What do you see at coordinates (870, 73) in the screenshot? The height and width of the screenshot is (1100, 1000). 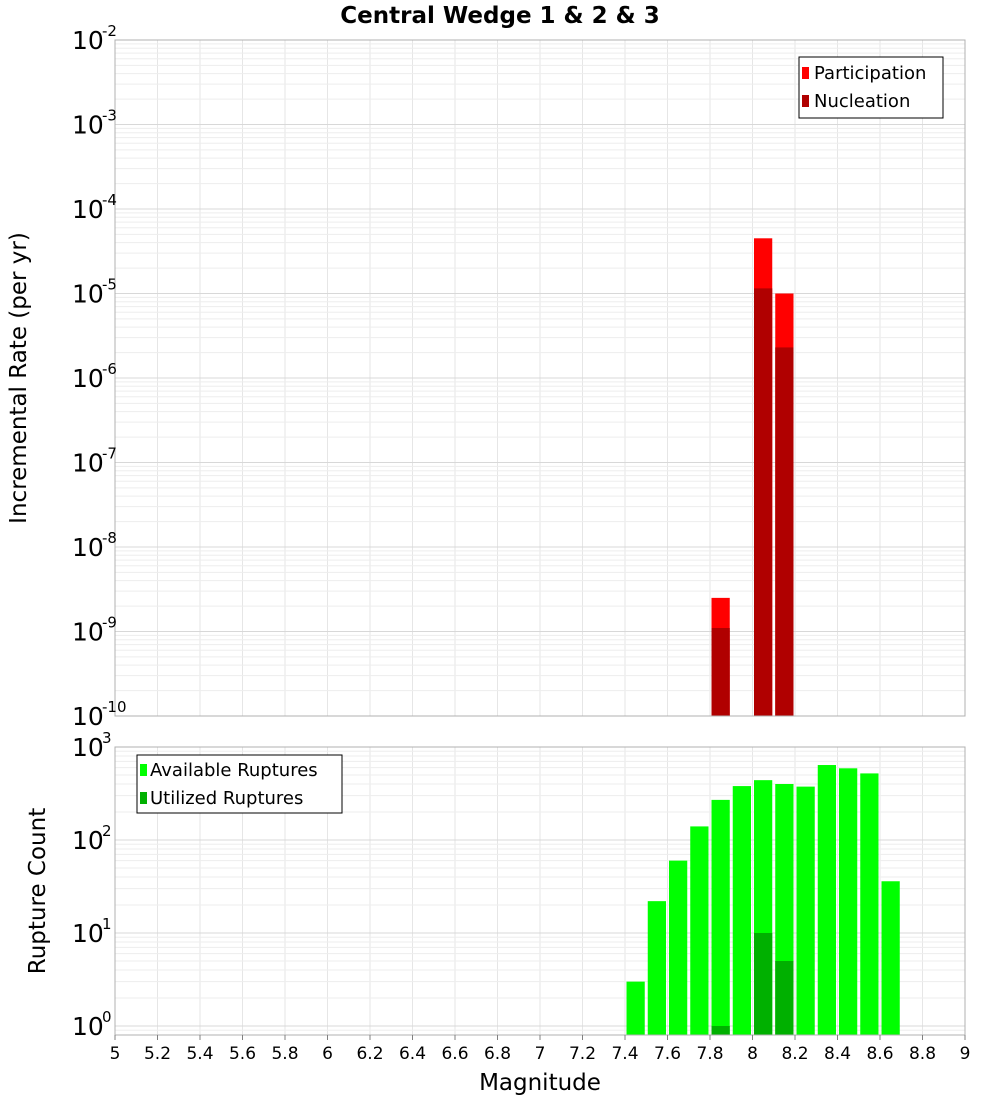 I see `legend-participation-label: Participation` at bounding box center [870, 73].